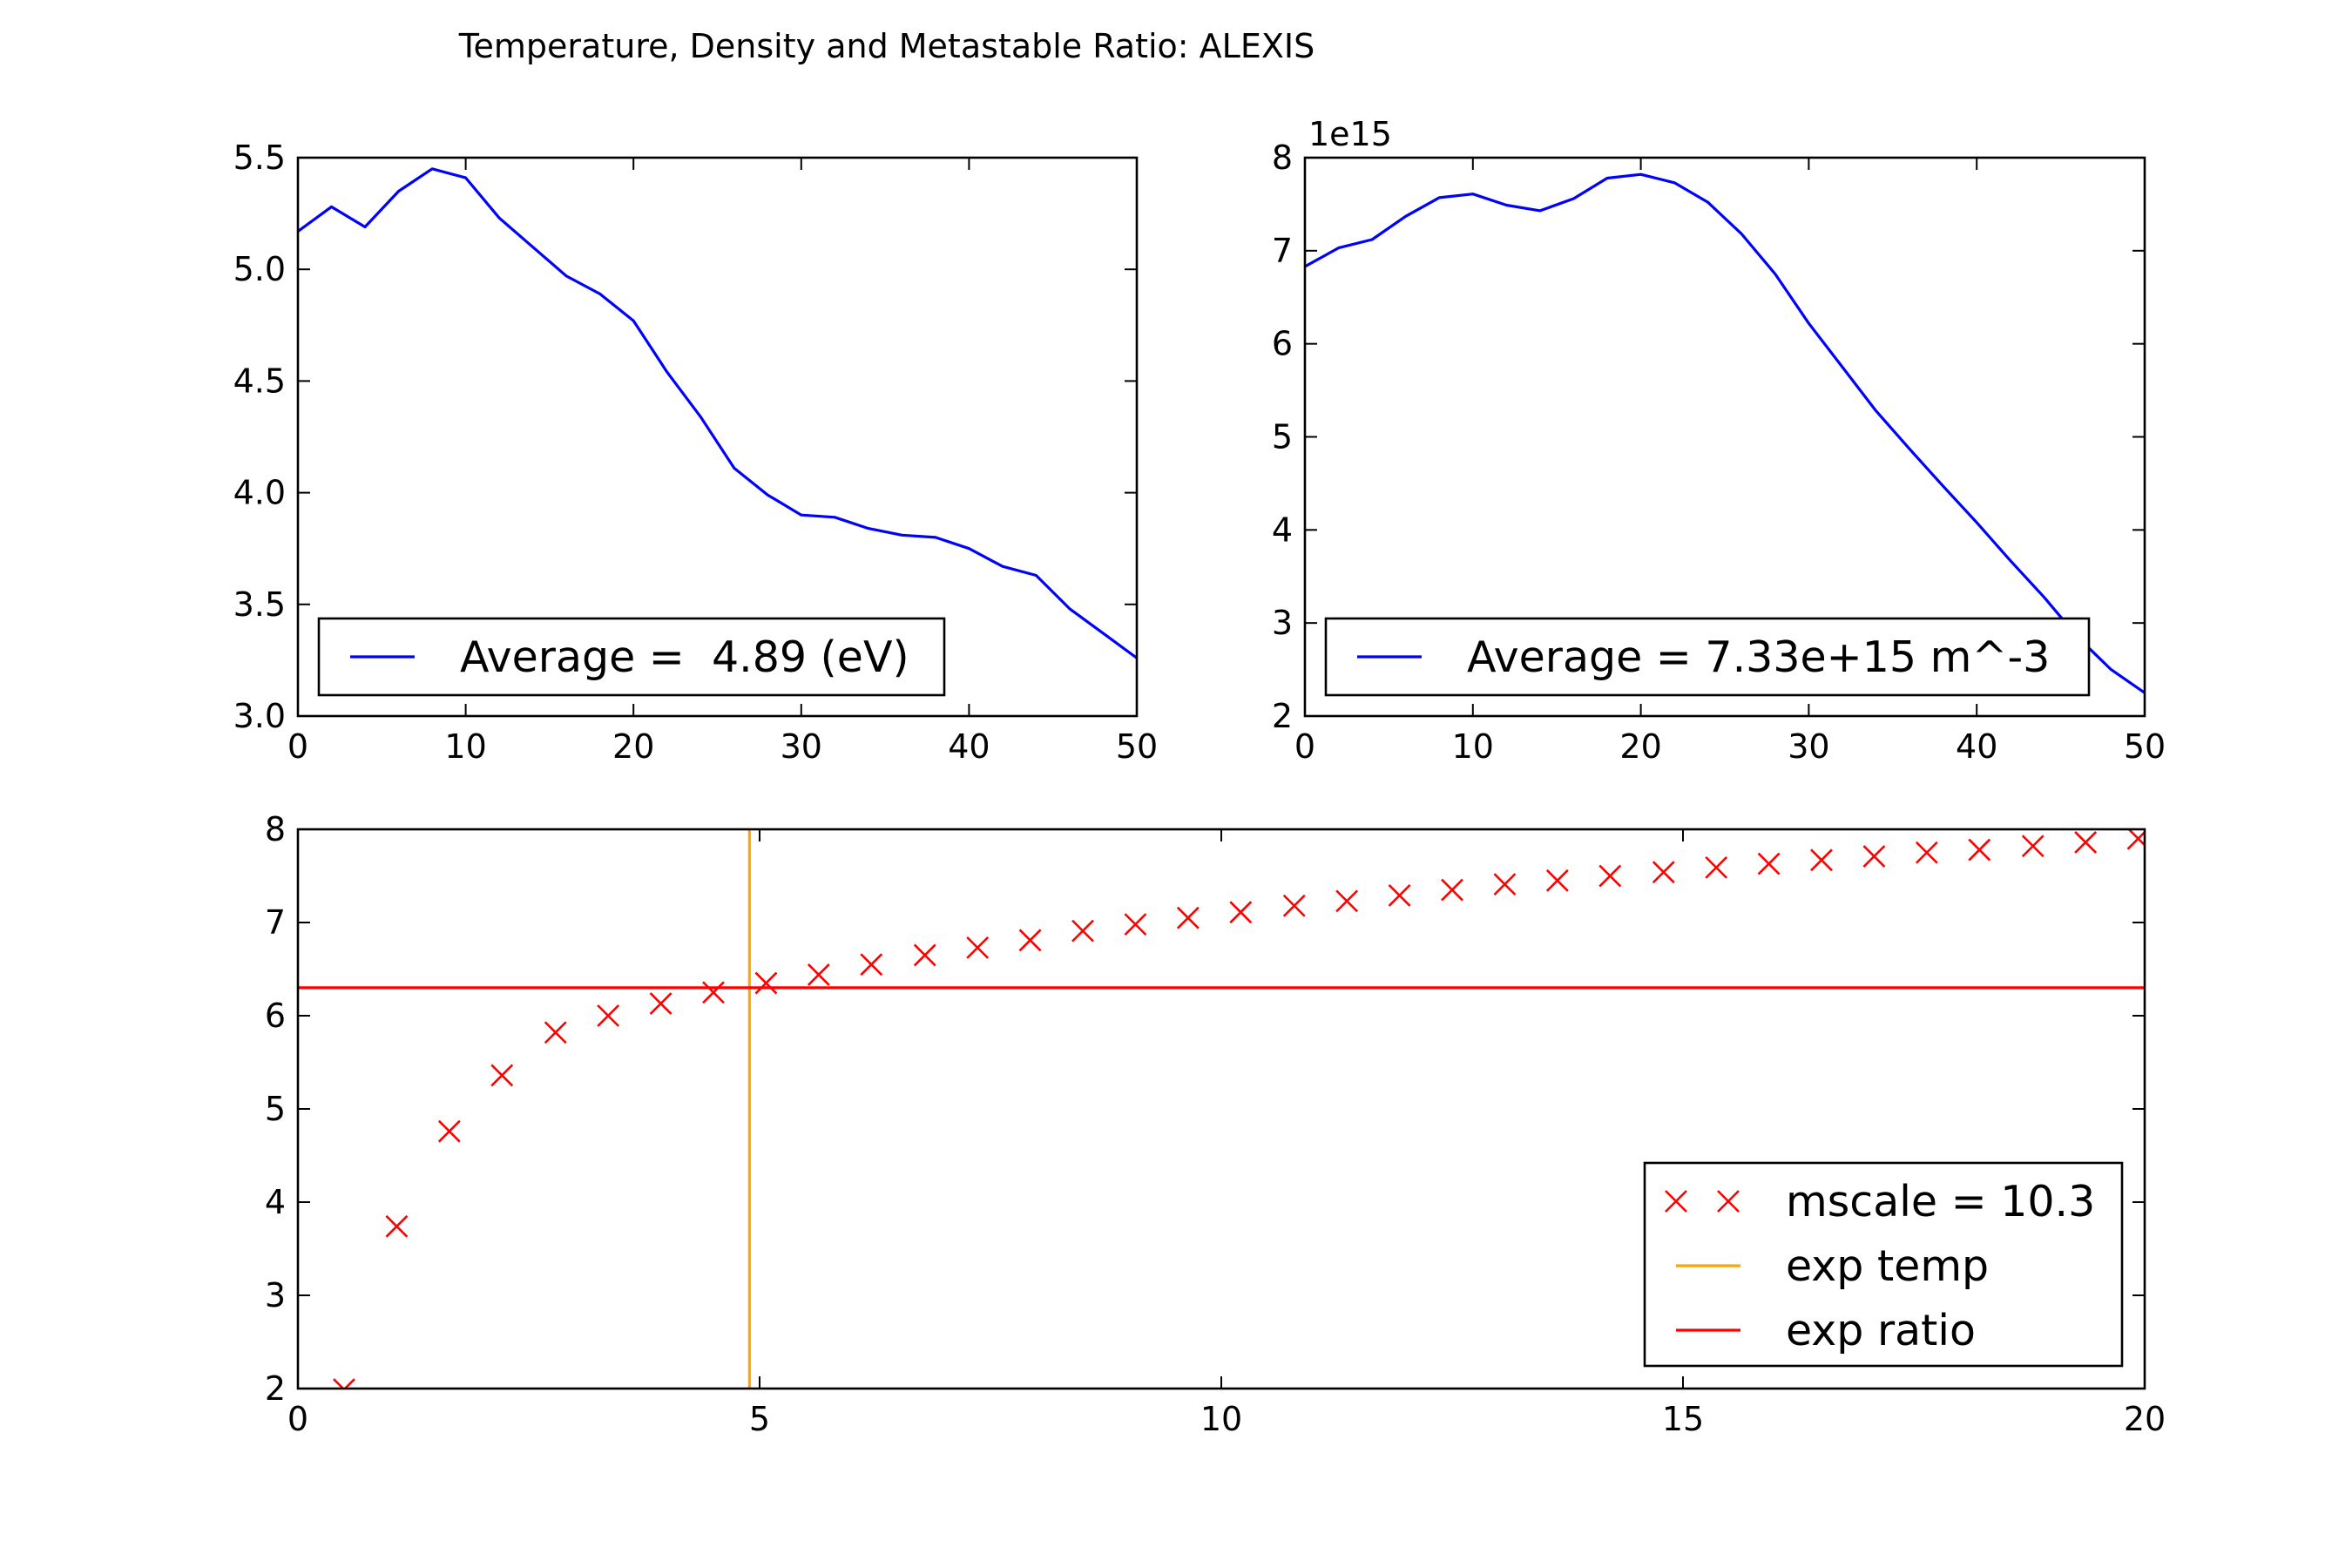  I want to click on x-tick-label: 10, so click(465, 746).